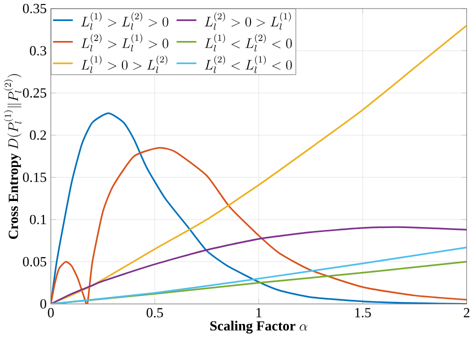 The height and width of the screenshot is (337, 474). What do you see at coordinates (38, 51) in the screenshot?
I see `y-tick-label: 0.3` at bounding box center [38, 51].